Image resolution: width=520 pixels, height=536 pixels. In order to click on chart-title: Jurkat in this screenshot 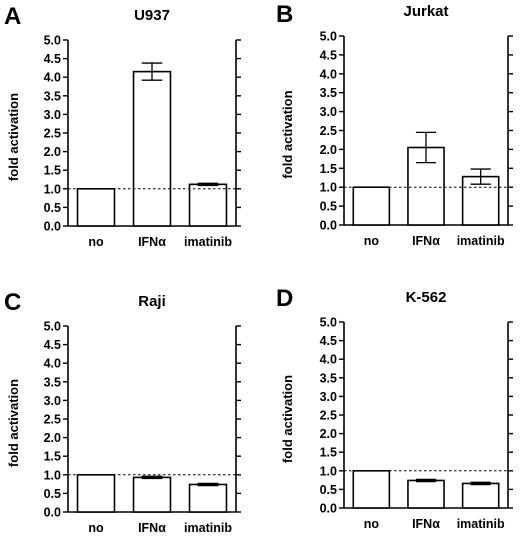, I will do `click(425, 11)`.